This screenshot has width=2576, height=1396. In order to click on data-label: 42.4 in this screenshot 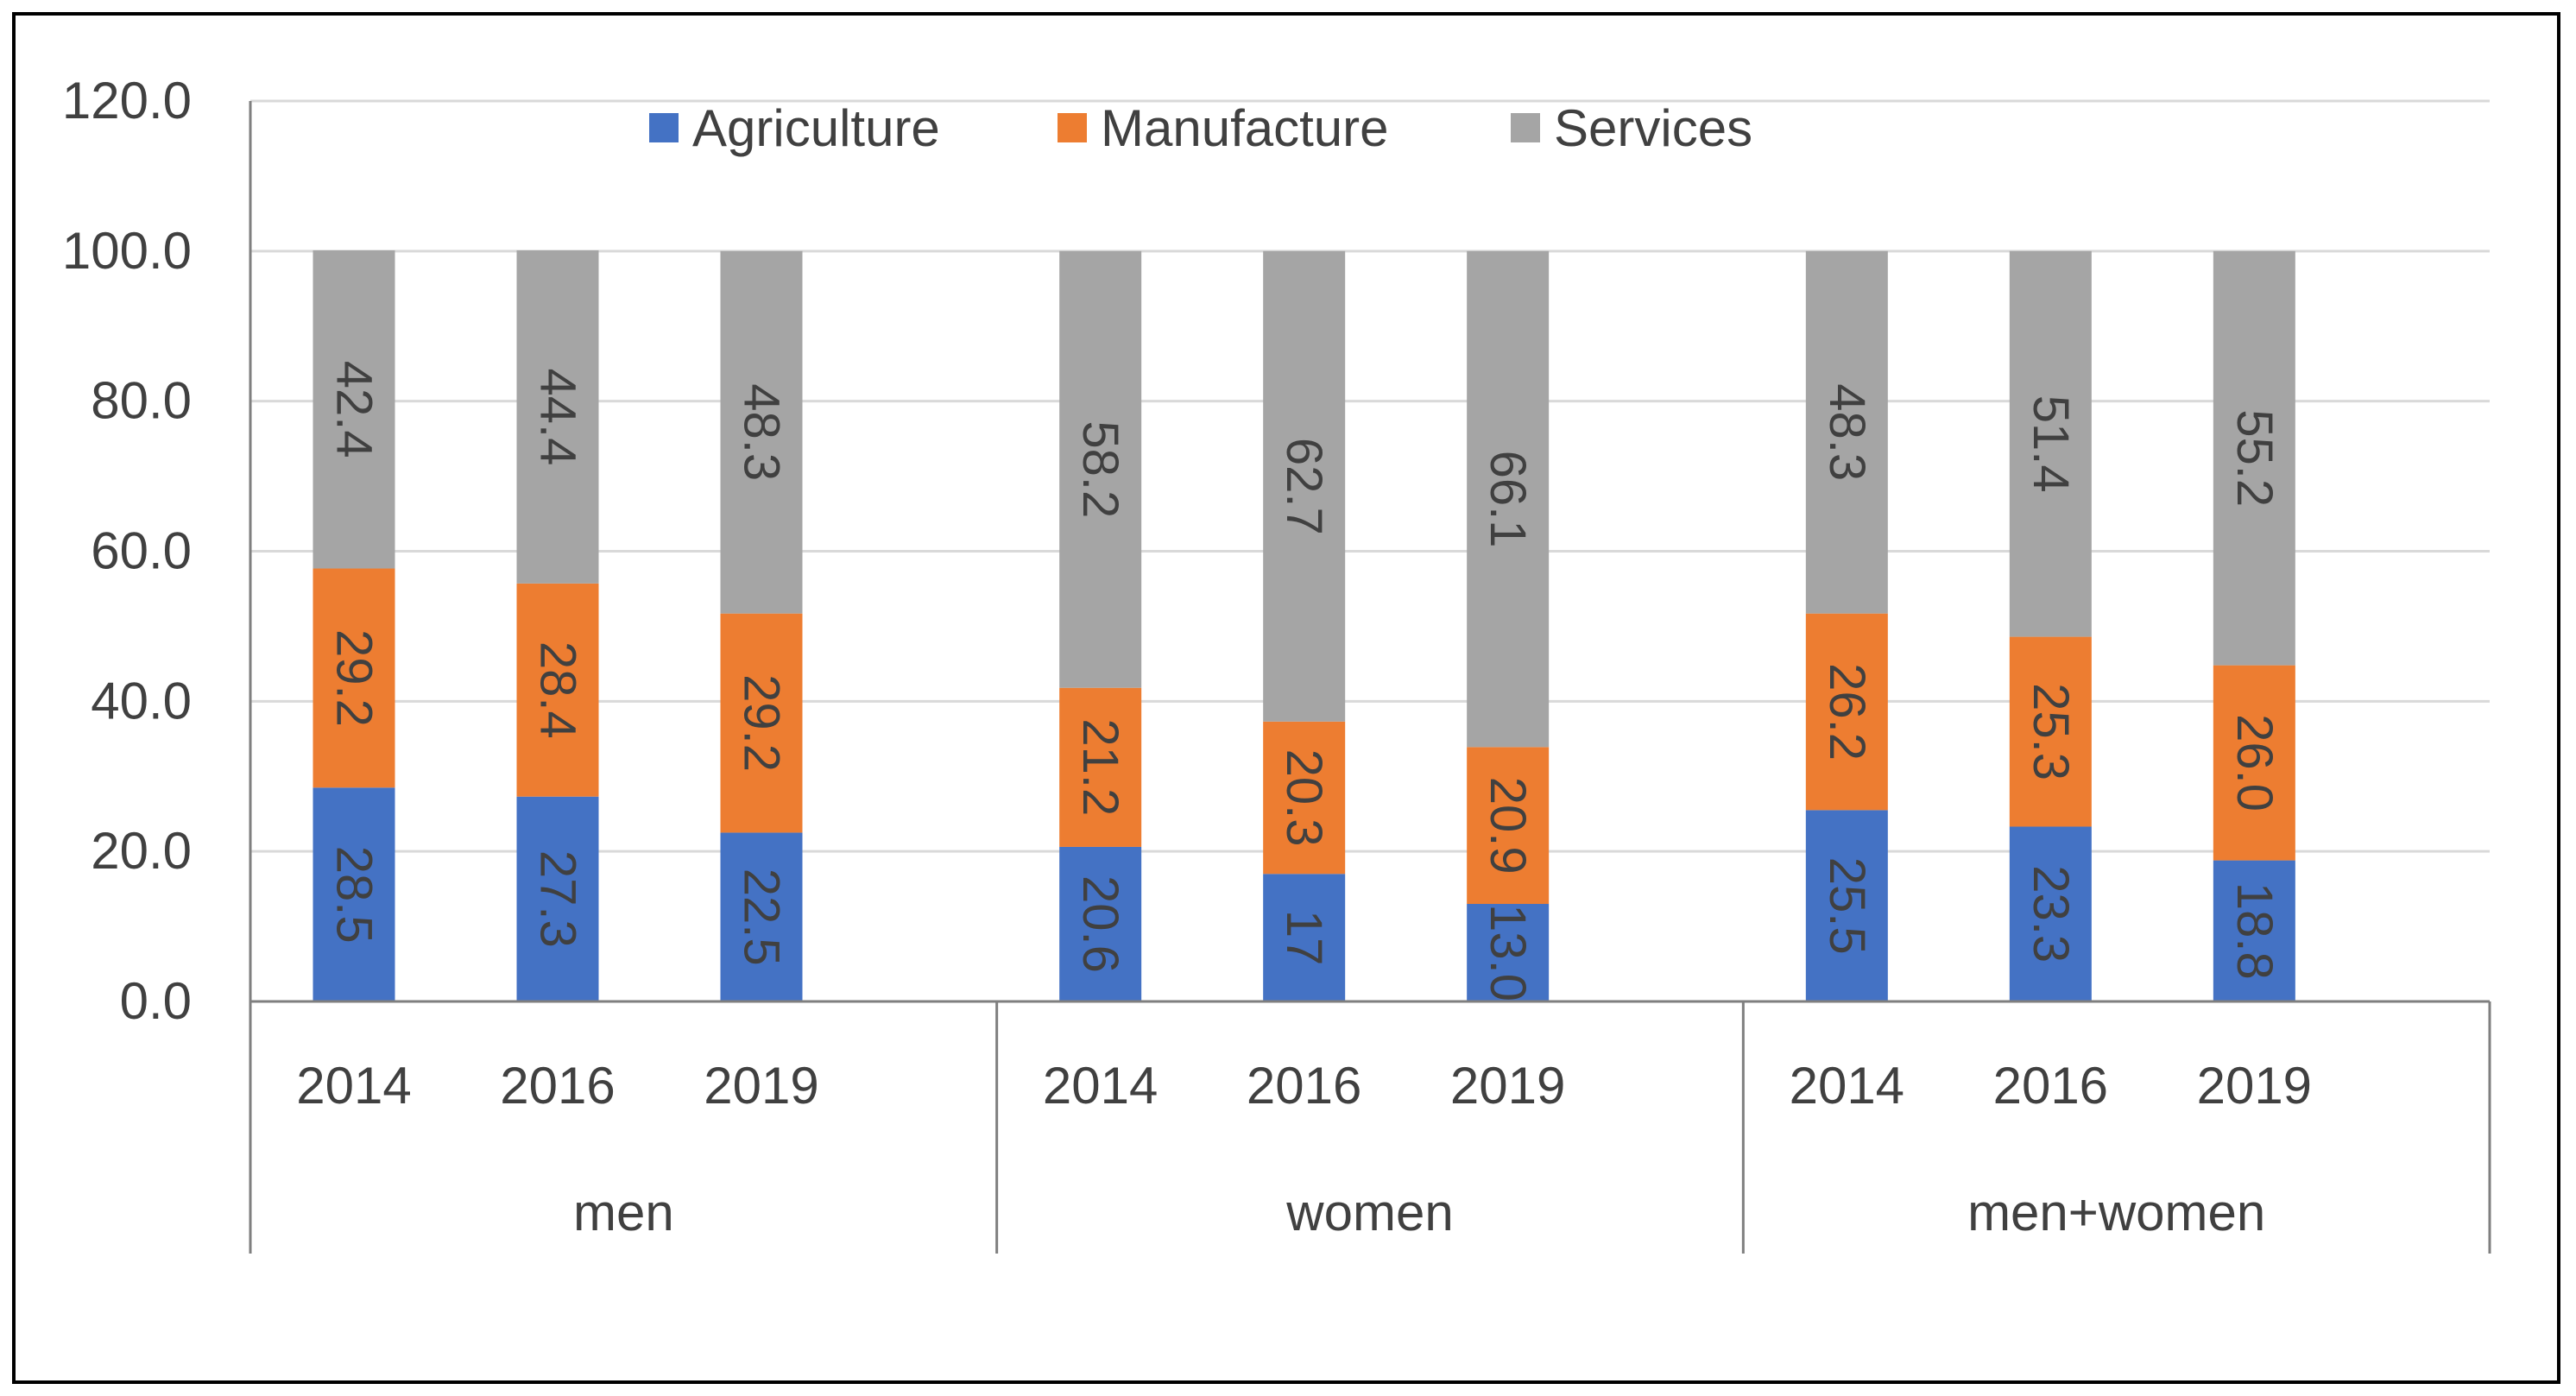, I will do `click(354, 409)`.